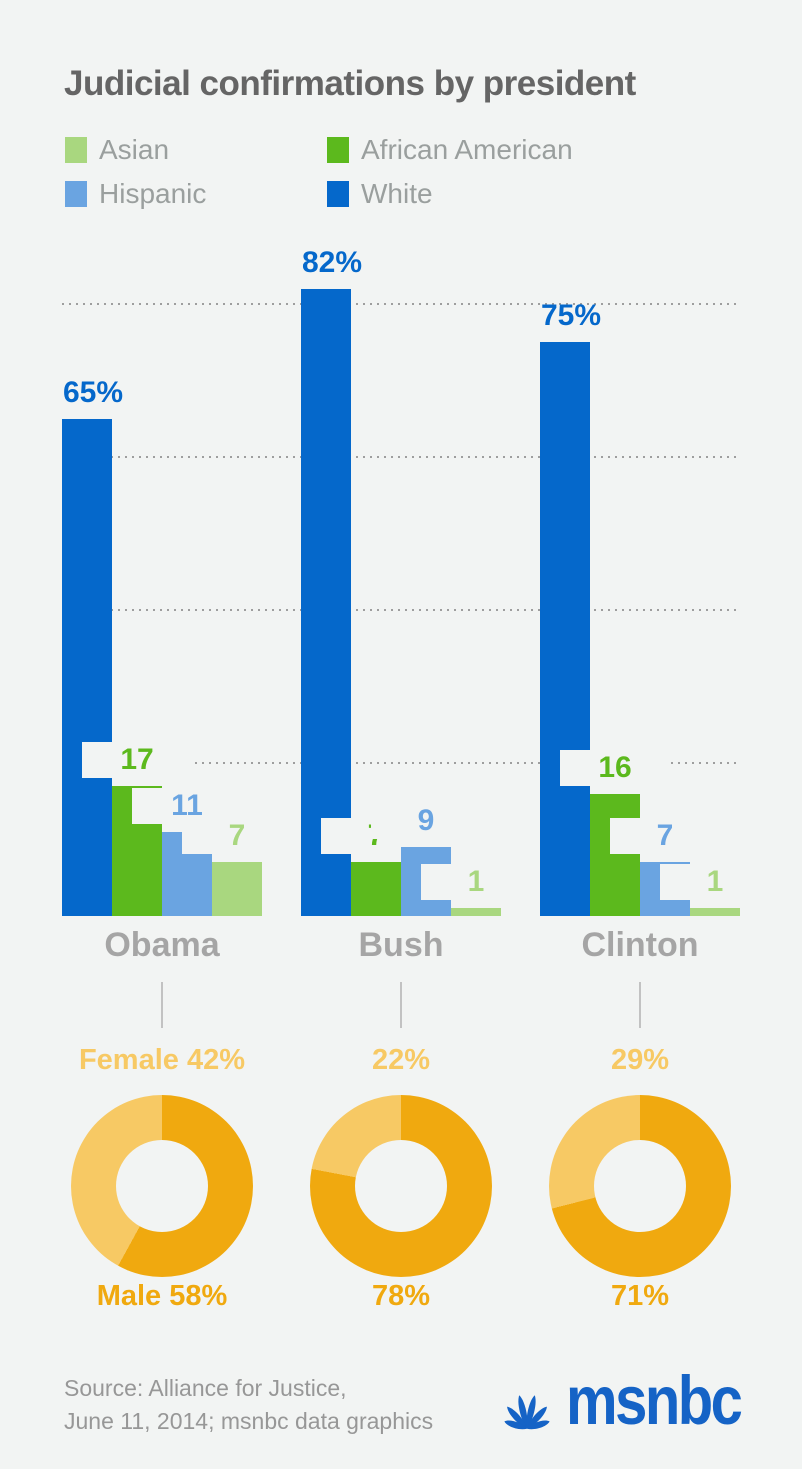 The height and width of the screenshot is (1469, 802). I want to click on female-share-label-obama: Female 42%, so click(162, 1060).